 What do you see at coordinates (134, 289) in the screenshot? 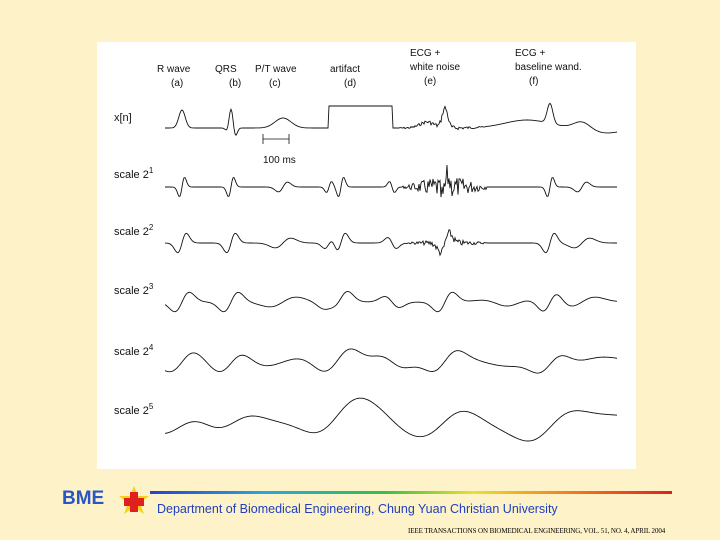
I see `row-label-3: scale 23` at bounding box center [134, 289].